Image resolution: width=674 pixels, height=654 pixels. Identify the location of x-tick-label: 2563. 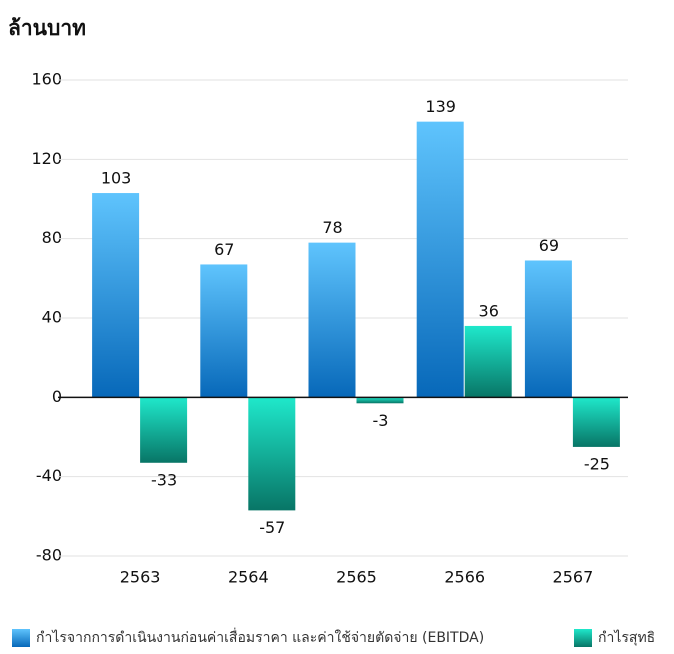
(140, 577).